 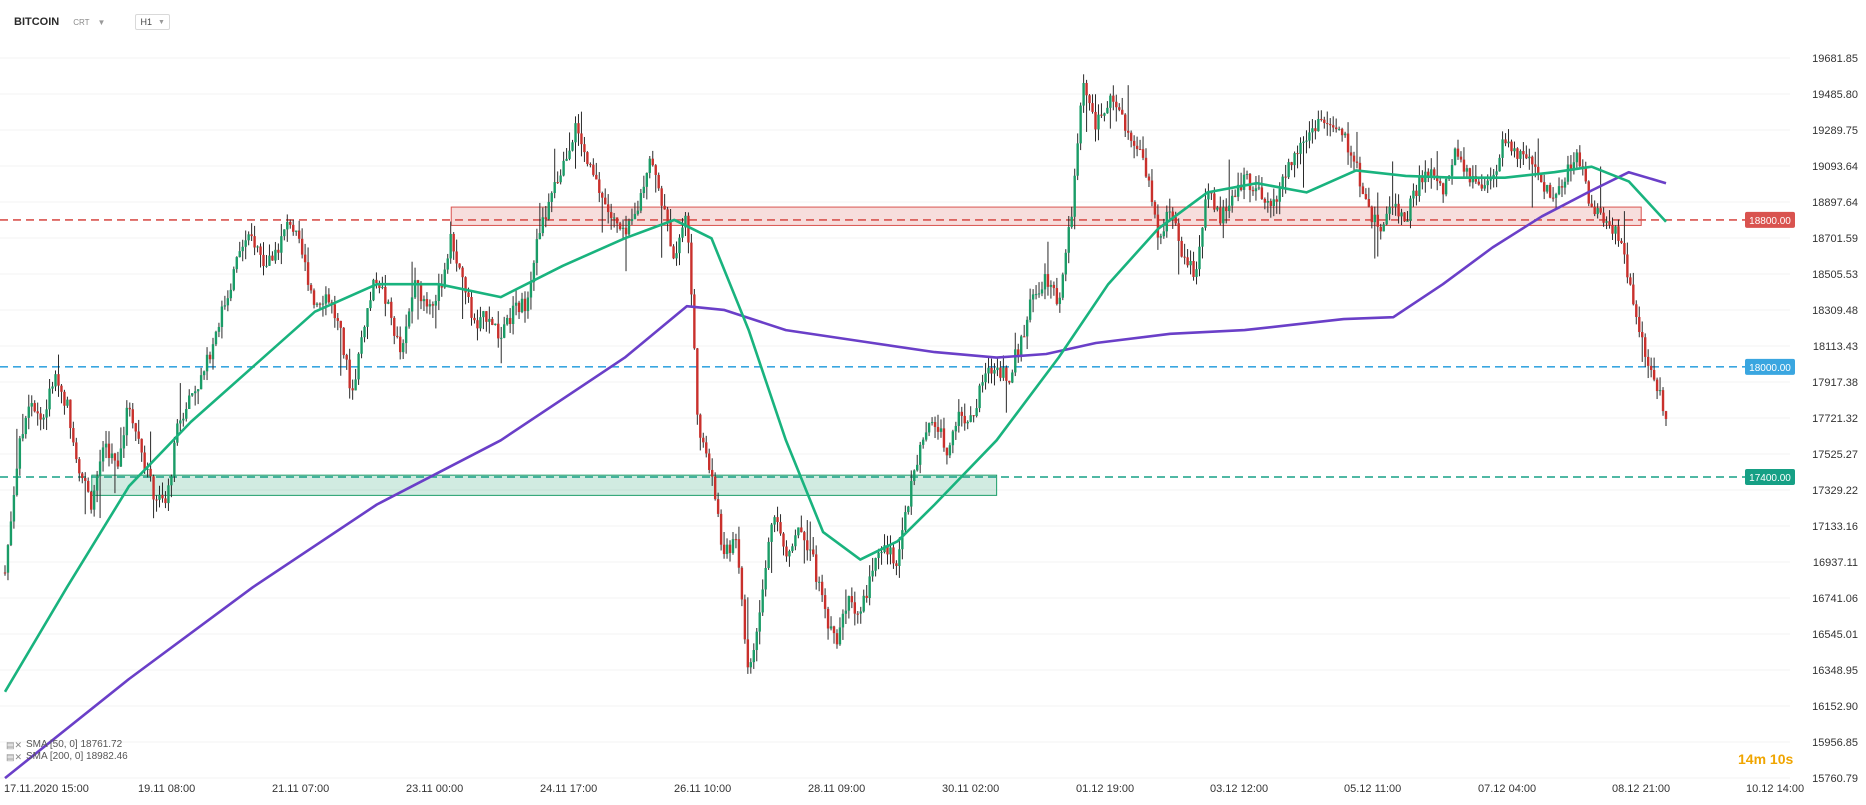 I want to click on price-tick-label: 17133.16, so click(x=1835, y=527).